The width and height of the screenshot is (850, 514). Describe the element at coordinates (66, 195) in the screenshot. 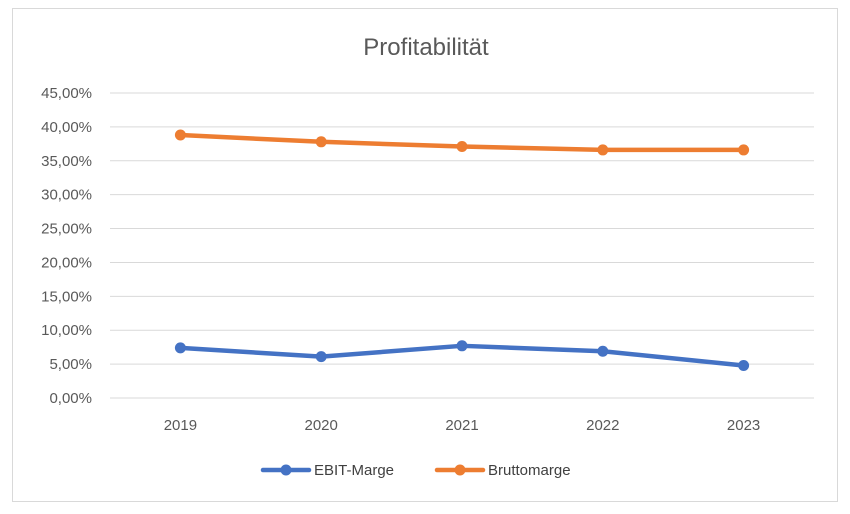

I see `y-tick-label: 30,00%` at that location.